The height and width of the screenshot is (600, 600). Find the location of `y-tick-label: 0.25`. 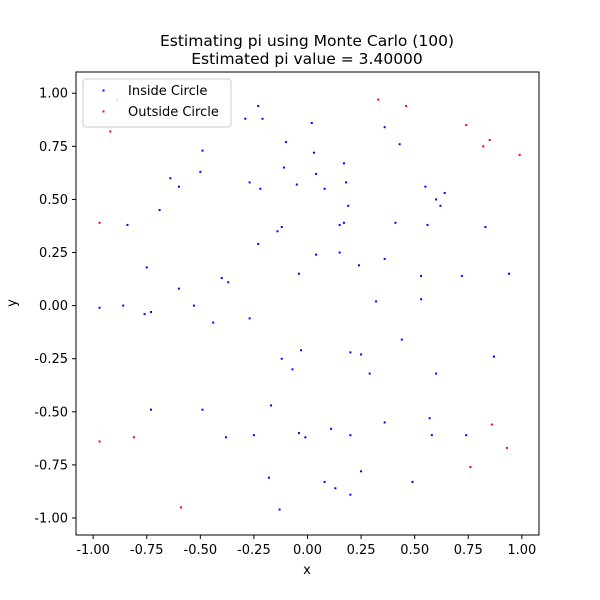

y-tick-label: 0.25 is located at coordinates (53, 253).